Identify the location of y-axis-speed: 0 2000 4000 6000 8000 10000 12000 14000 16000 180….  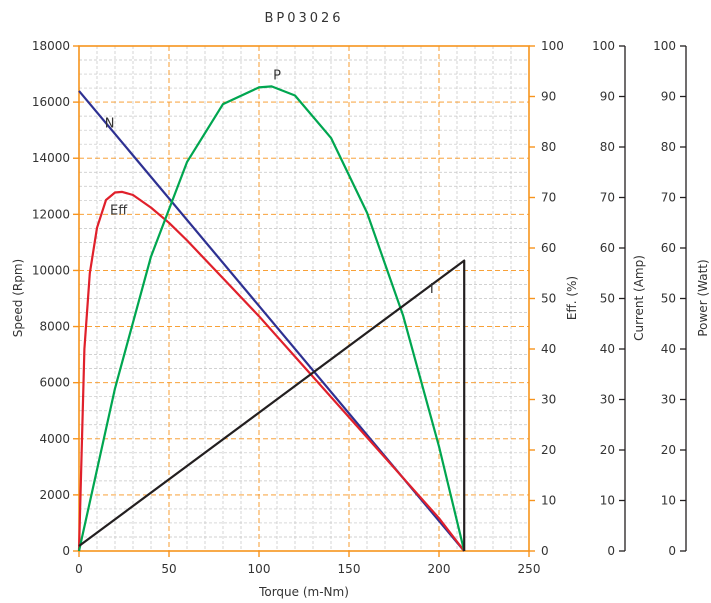
(55, 298).